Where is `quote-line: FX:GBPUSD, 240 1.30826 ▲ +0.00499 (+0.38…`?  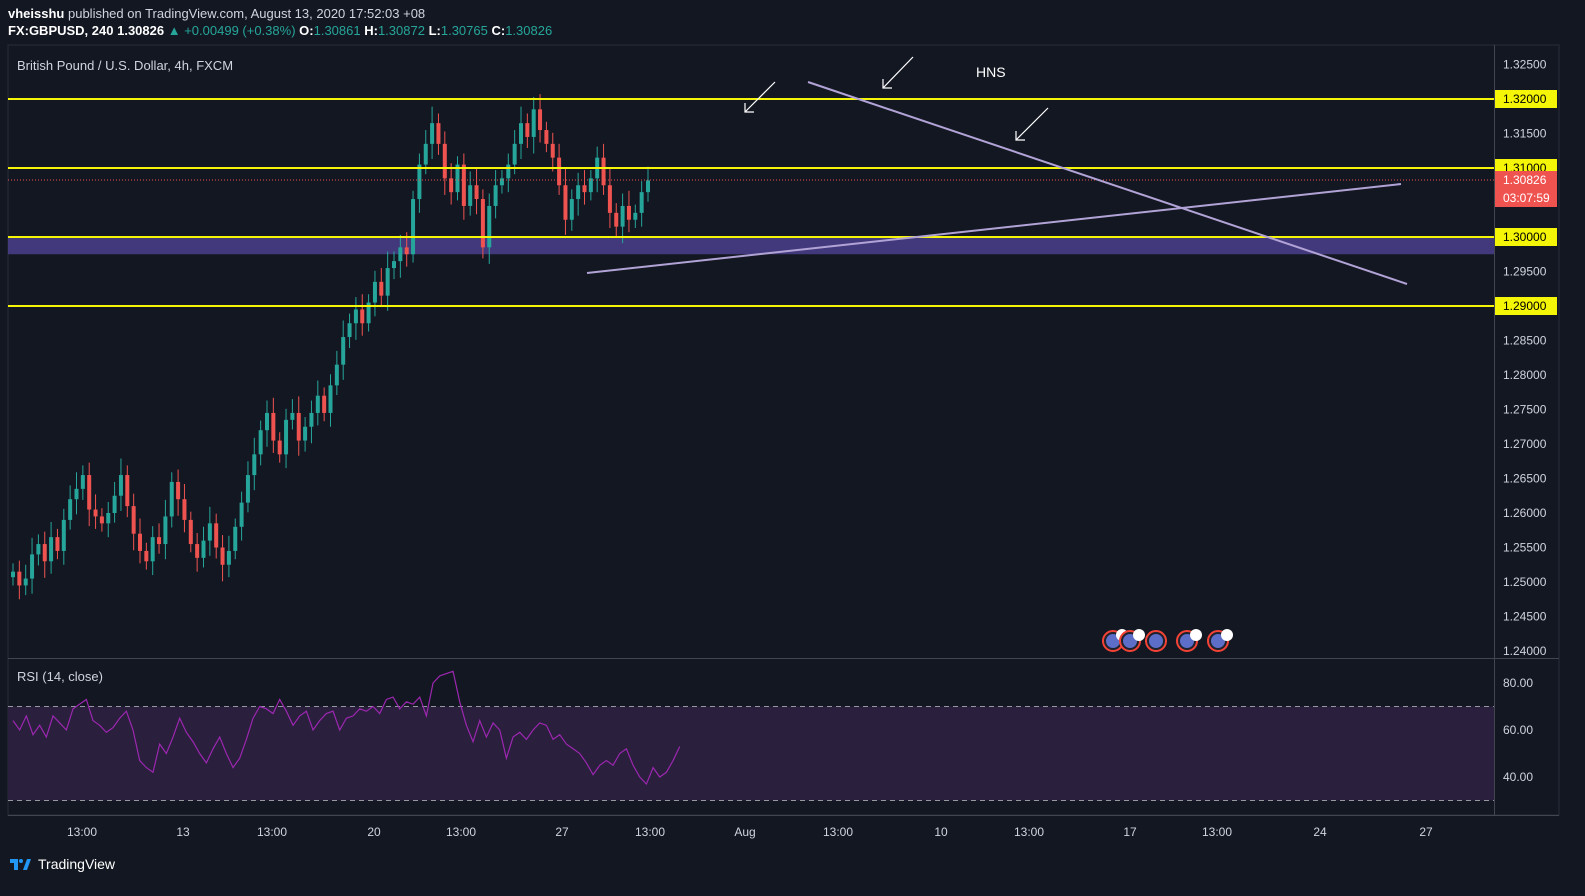
quote-line: FX:GBPUSD, 240 1.30826 ▲ +0.00499 (+0.38… is located at coordinates (280, 30).